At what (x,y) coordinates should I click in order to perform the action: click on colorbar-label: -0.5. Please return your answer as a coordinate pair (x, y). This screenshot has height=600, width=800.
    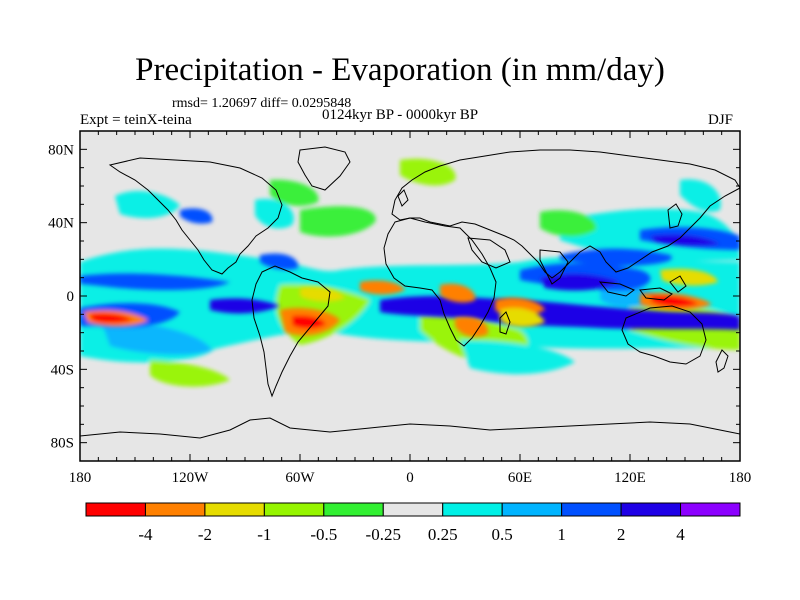
    Looking at the image, I should click on (323, 534).